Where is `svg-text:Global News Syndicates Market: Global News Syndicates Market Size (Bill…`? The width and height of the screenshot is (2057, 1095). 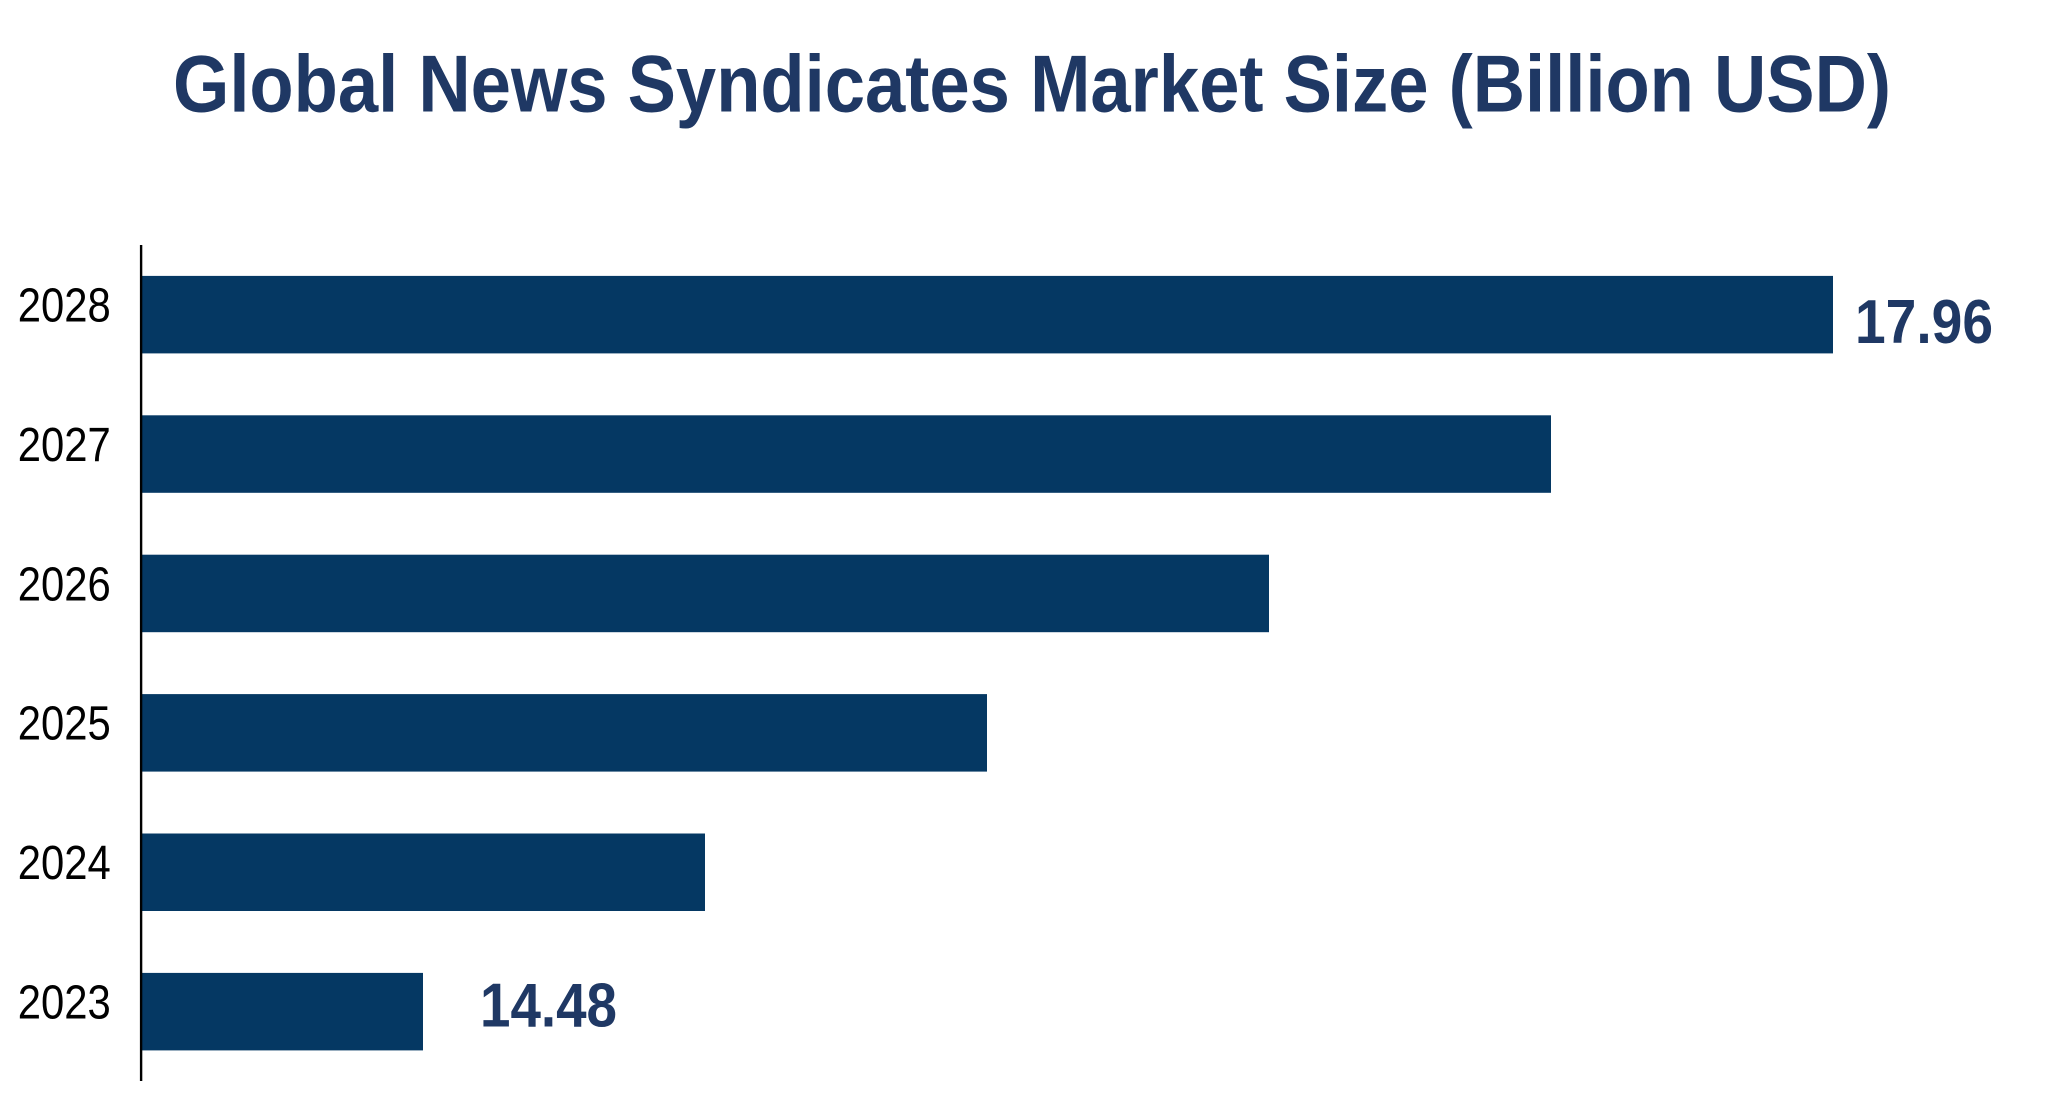 svg-text:Global News Syndicates Market: Global News Syndicates Market Size (Bill… is located at coordinates (1032, 85).